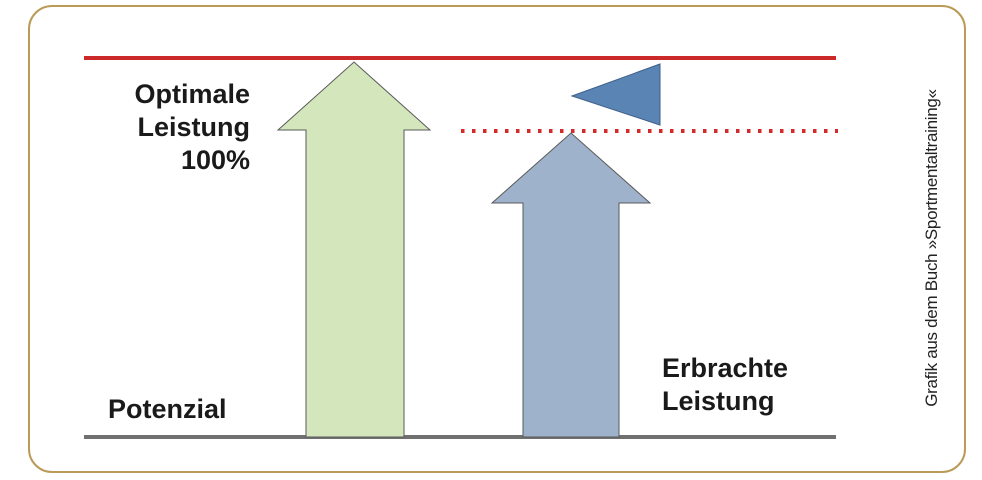  Describe the element at coordinates (725, 385) in the screenshot. I see `achieved-performance-label: Erbrachte Leistung` at that location.